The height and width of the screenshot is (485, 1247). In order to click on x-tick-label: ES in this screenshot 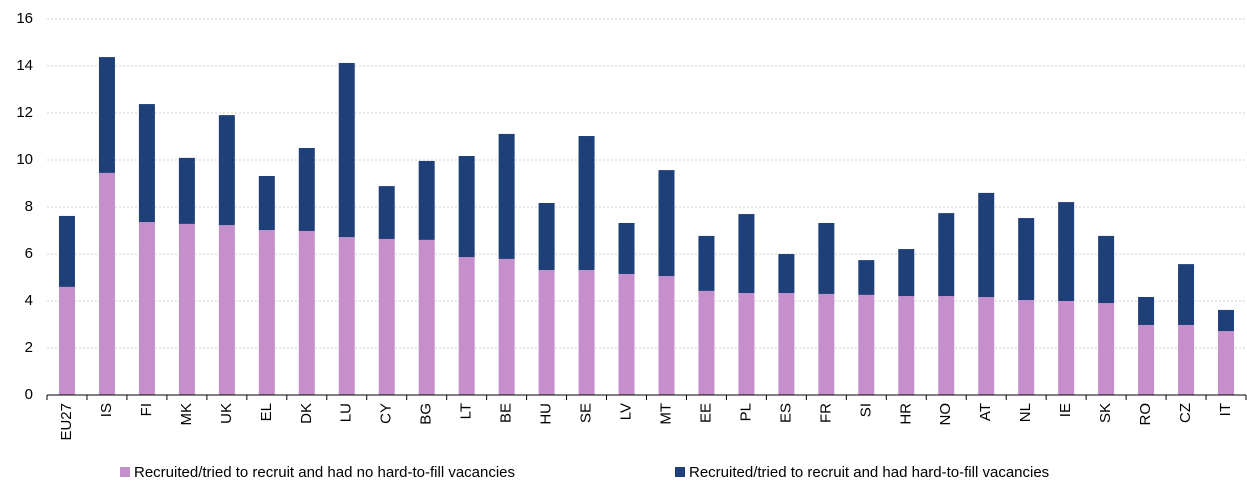, I will do `click(785, 413)`.